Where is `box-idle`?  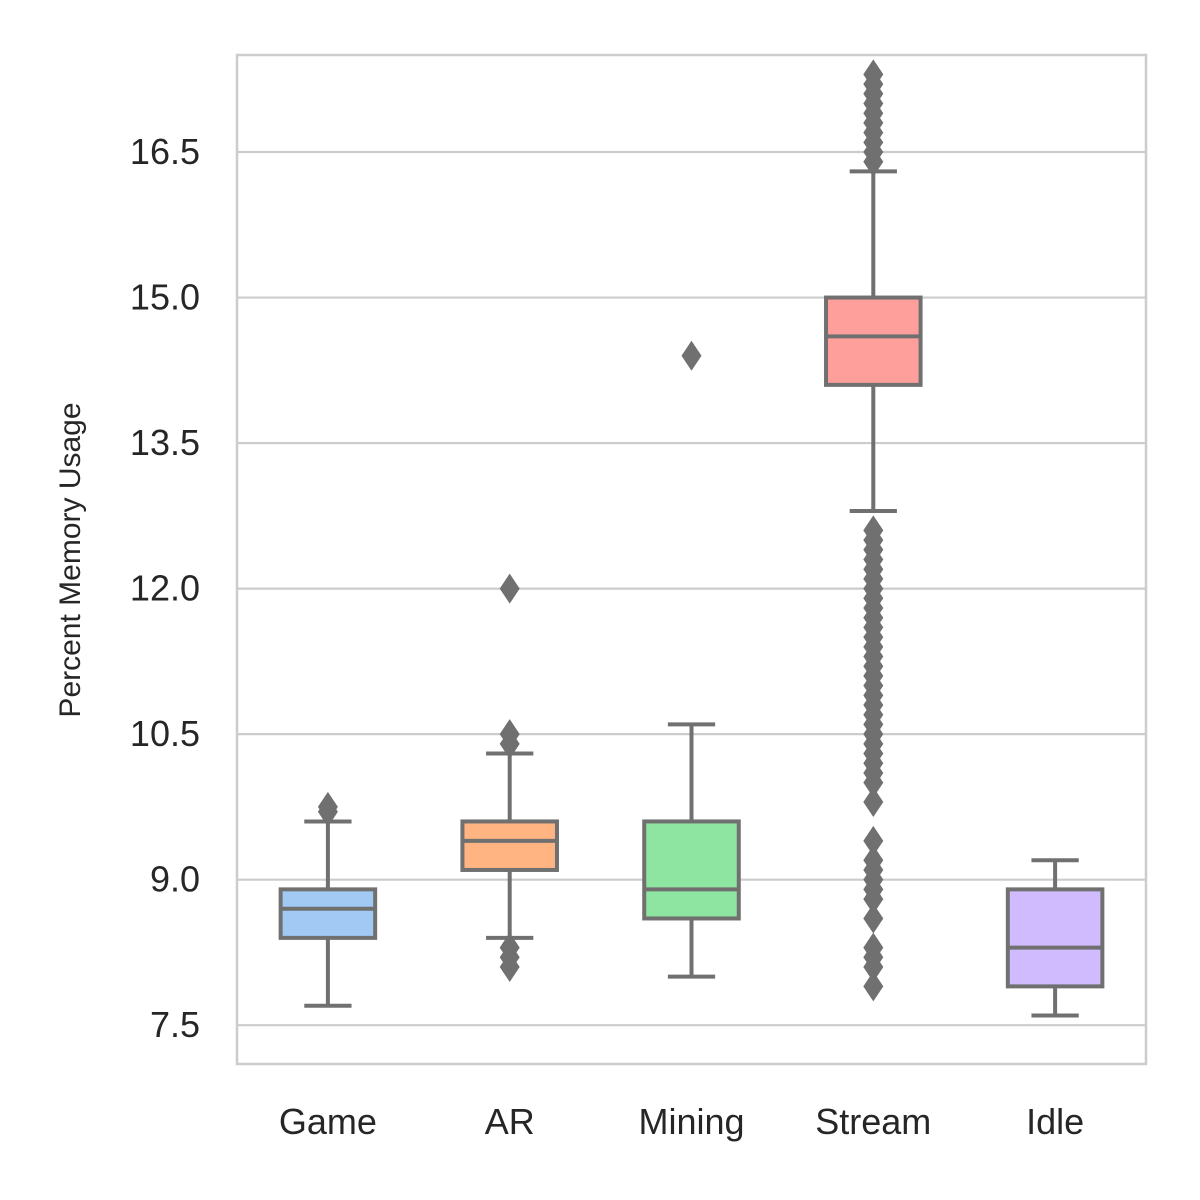 box-idle is located at coordinates (1055, 938).